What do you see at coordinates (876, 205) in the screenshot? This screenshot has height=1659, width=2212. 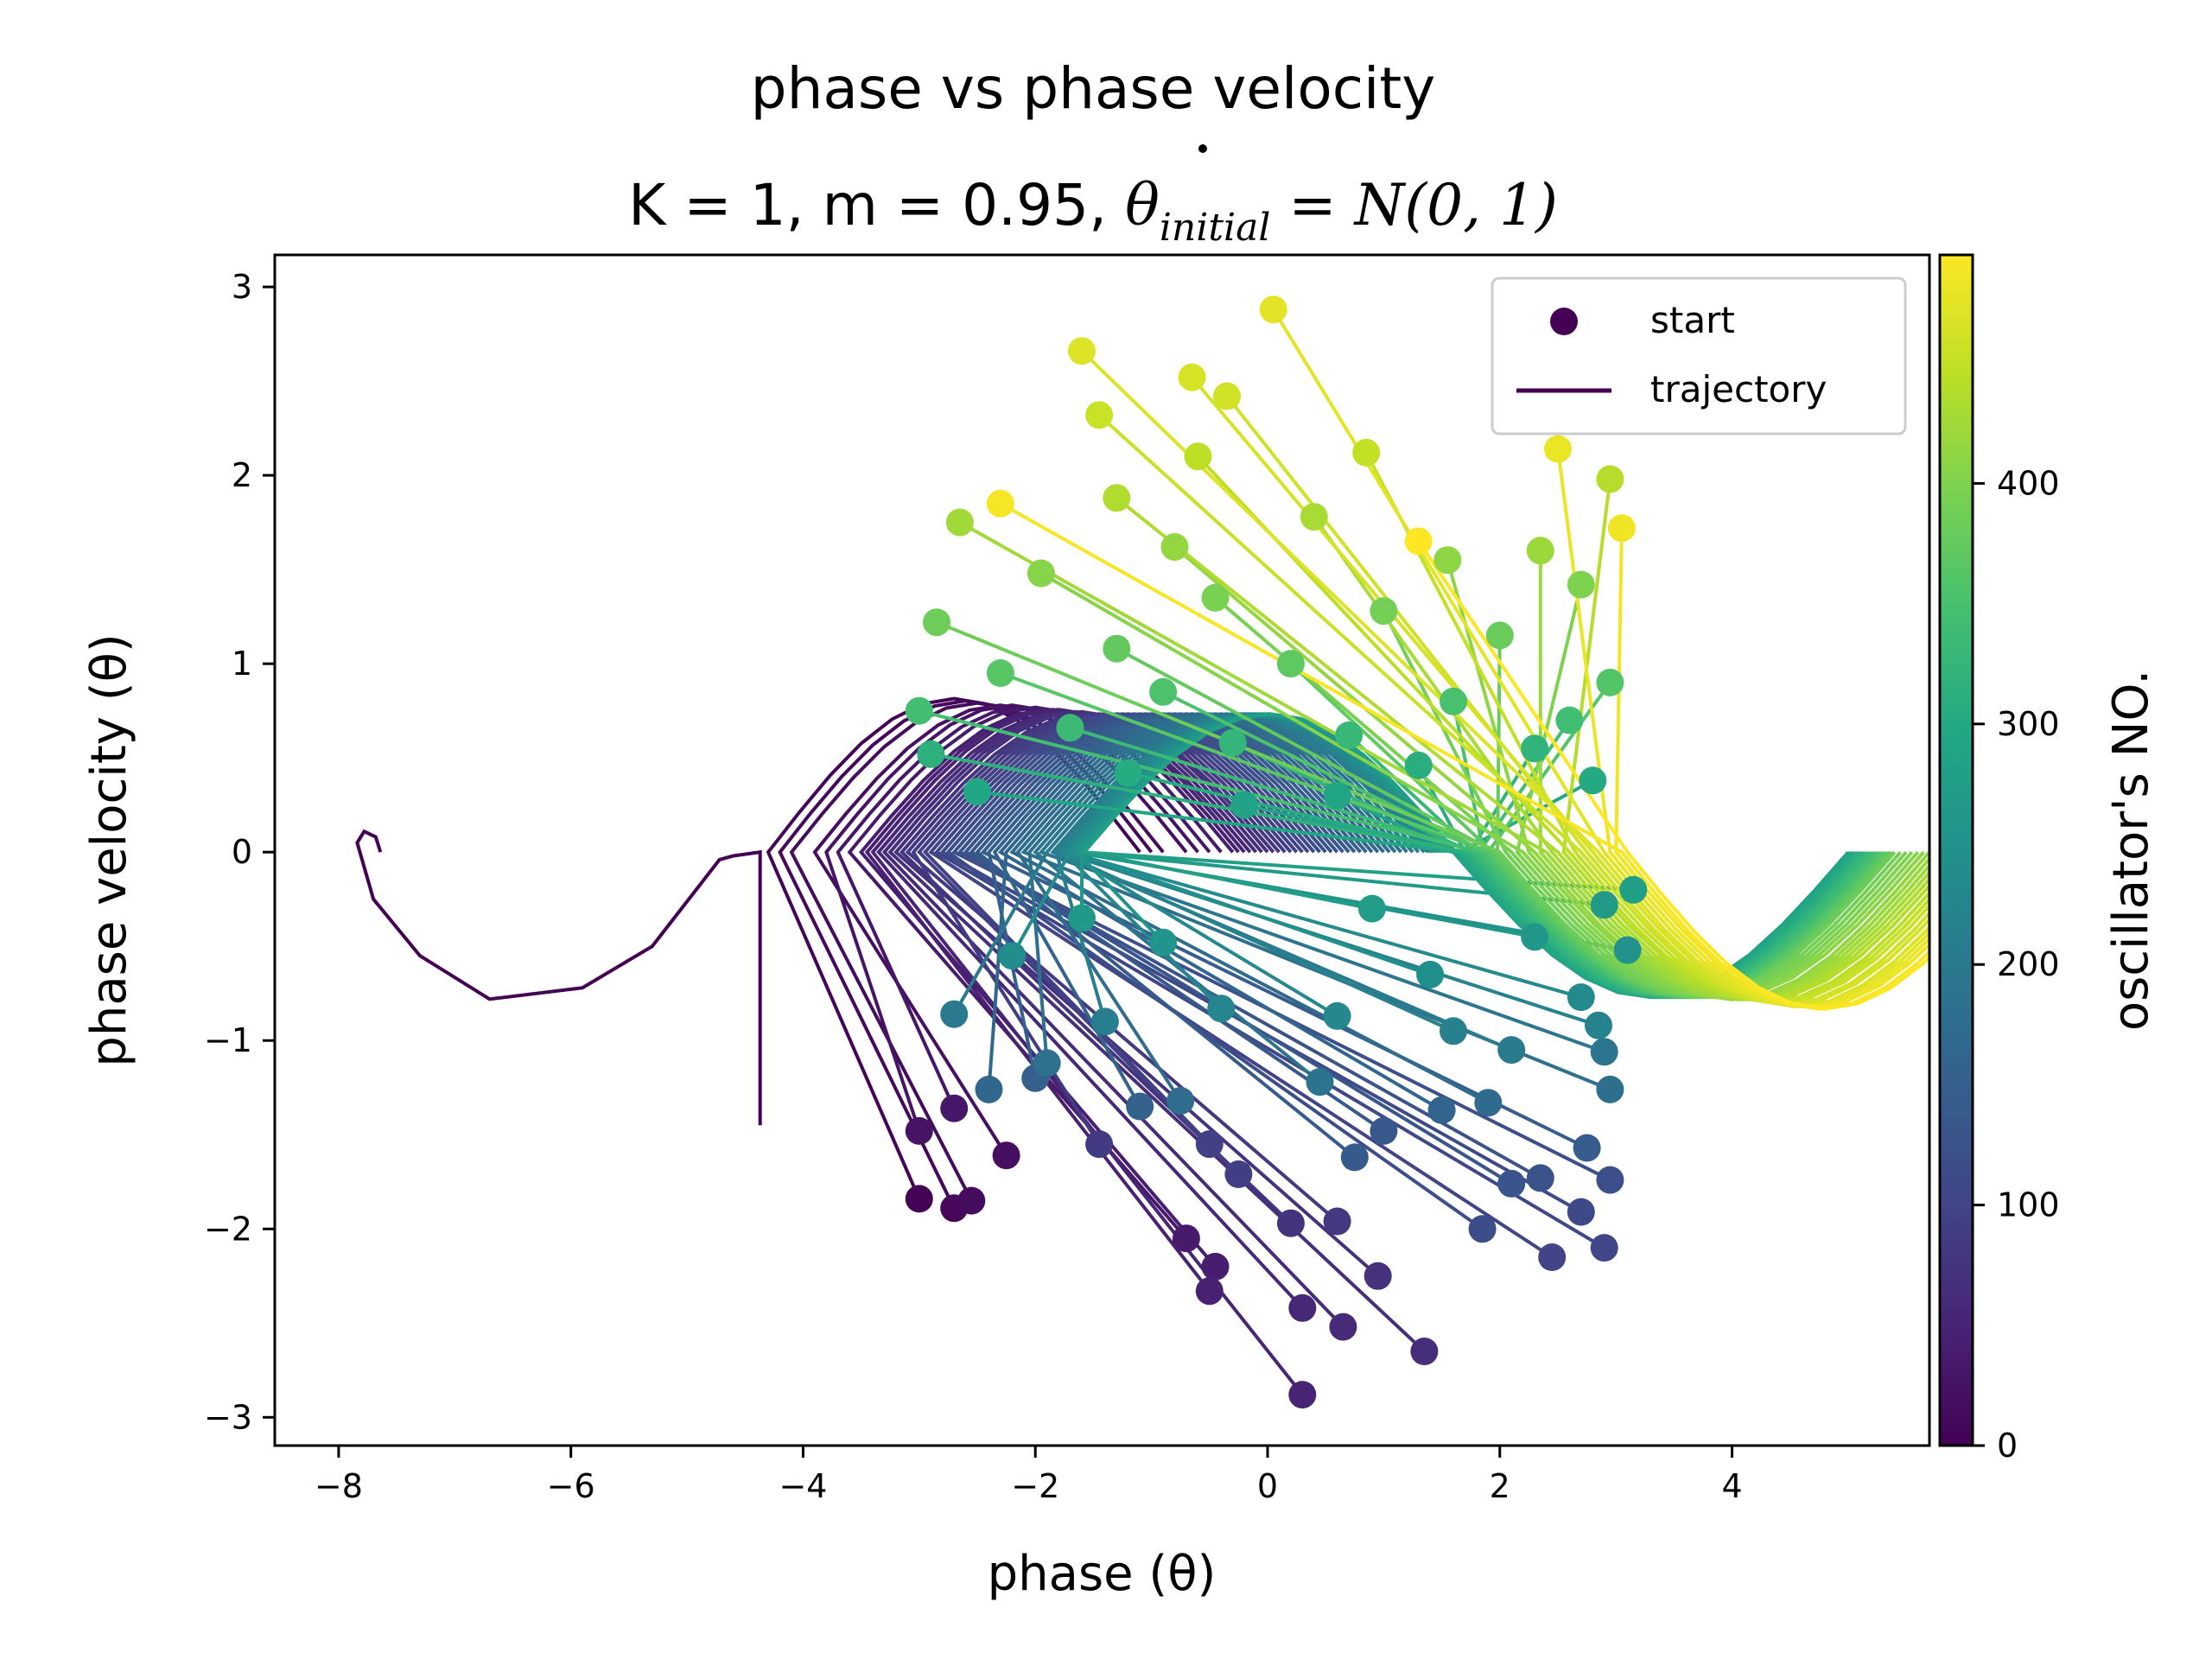 I see `chart-title-params: K = 1, m = 0.95,` at bounding box center [876, 205].